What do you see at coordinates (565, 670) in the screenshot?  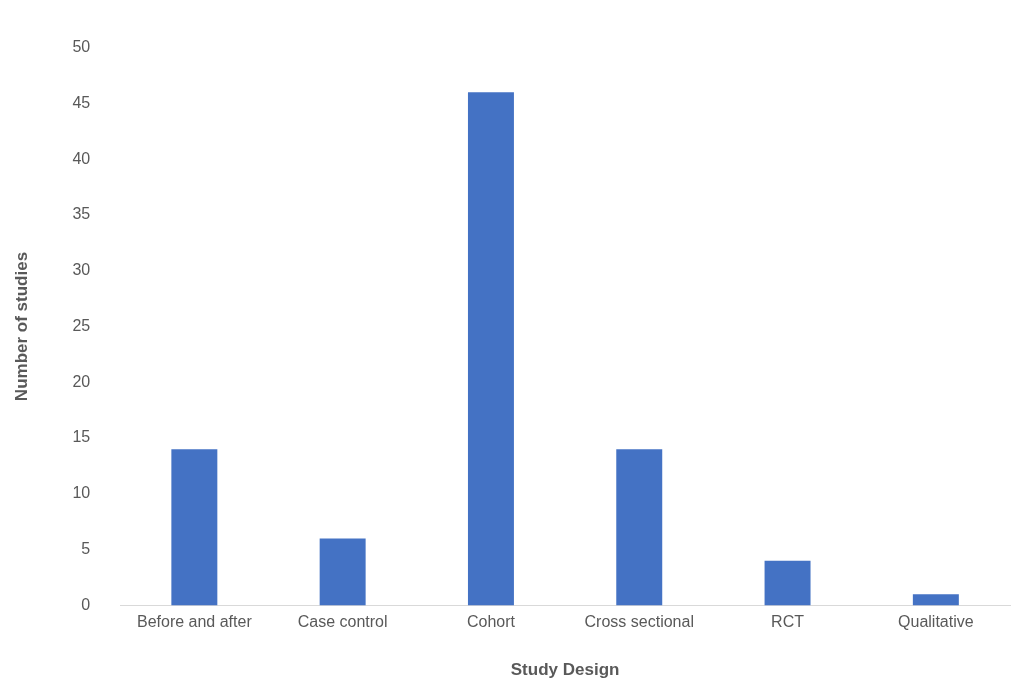 I see `x-axis-title: Study Design` at bounding box center [565, 670].